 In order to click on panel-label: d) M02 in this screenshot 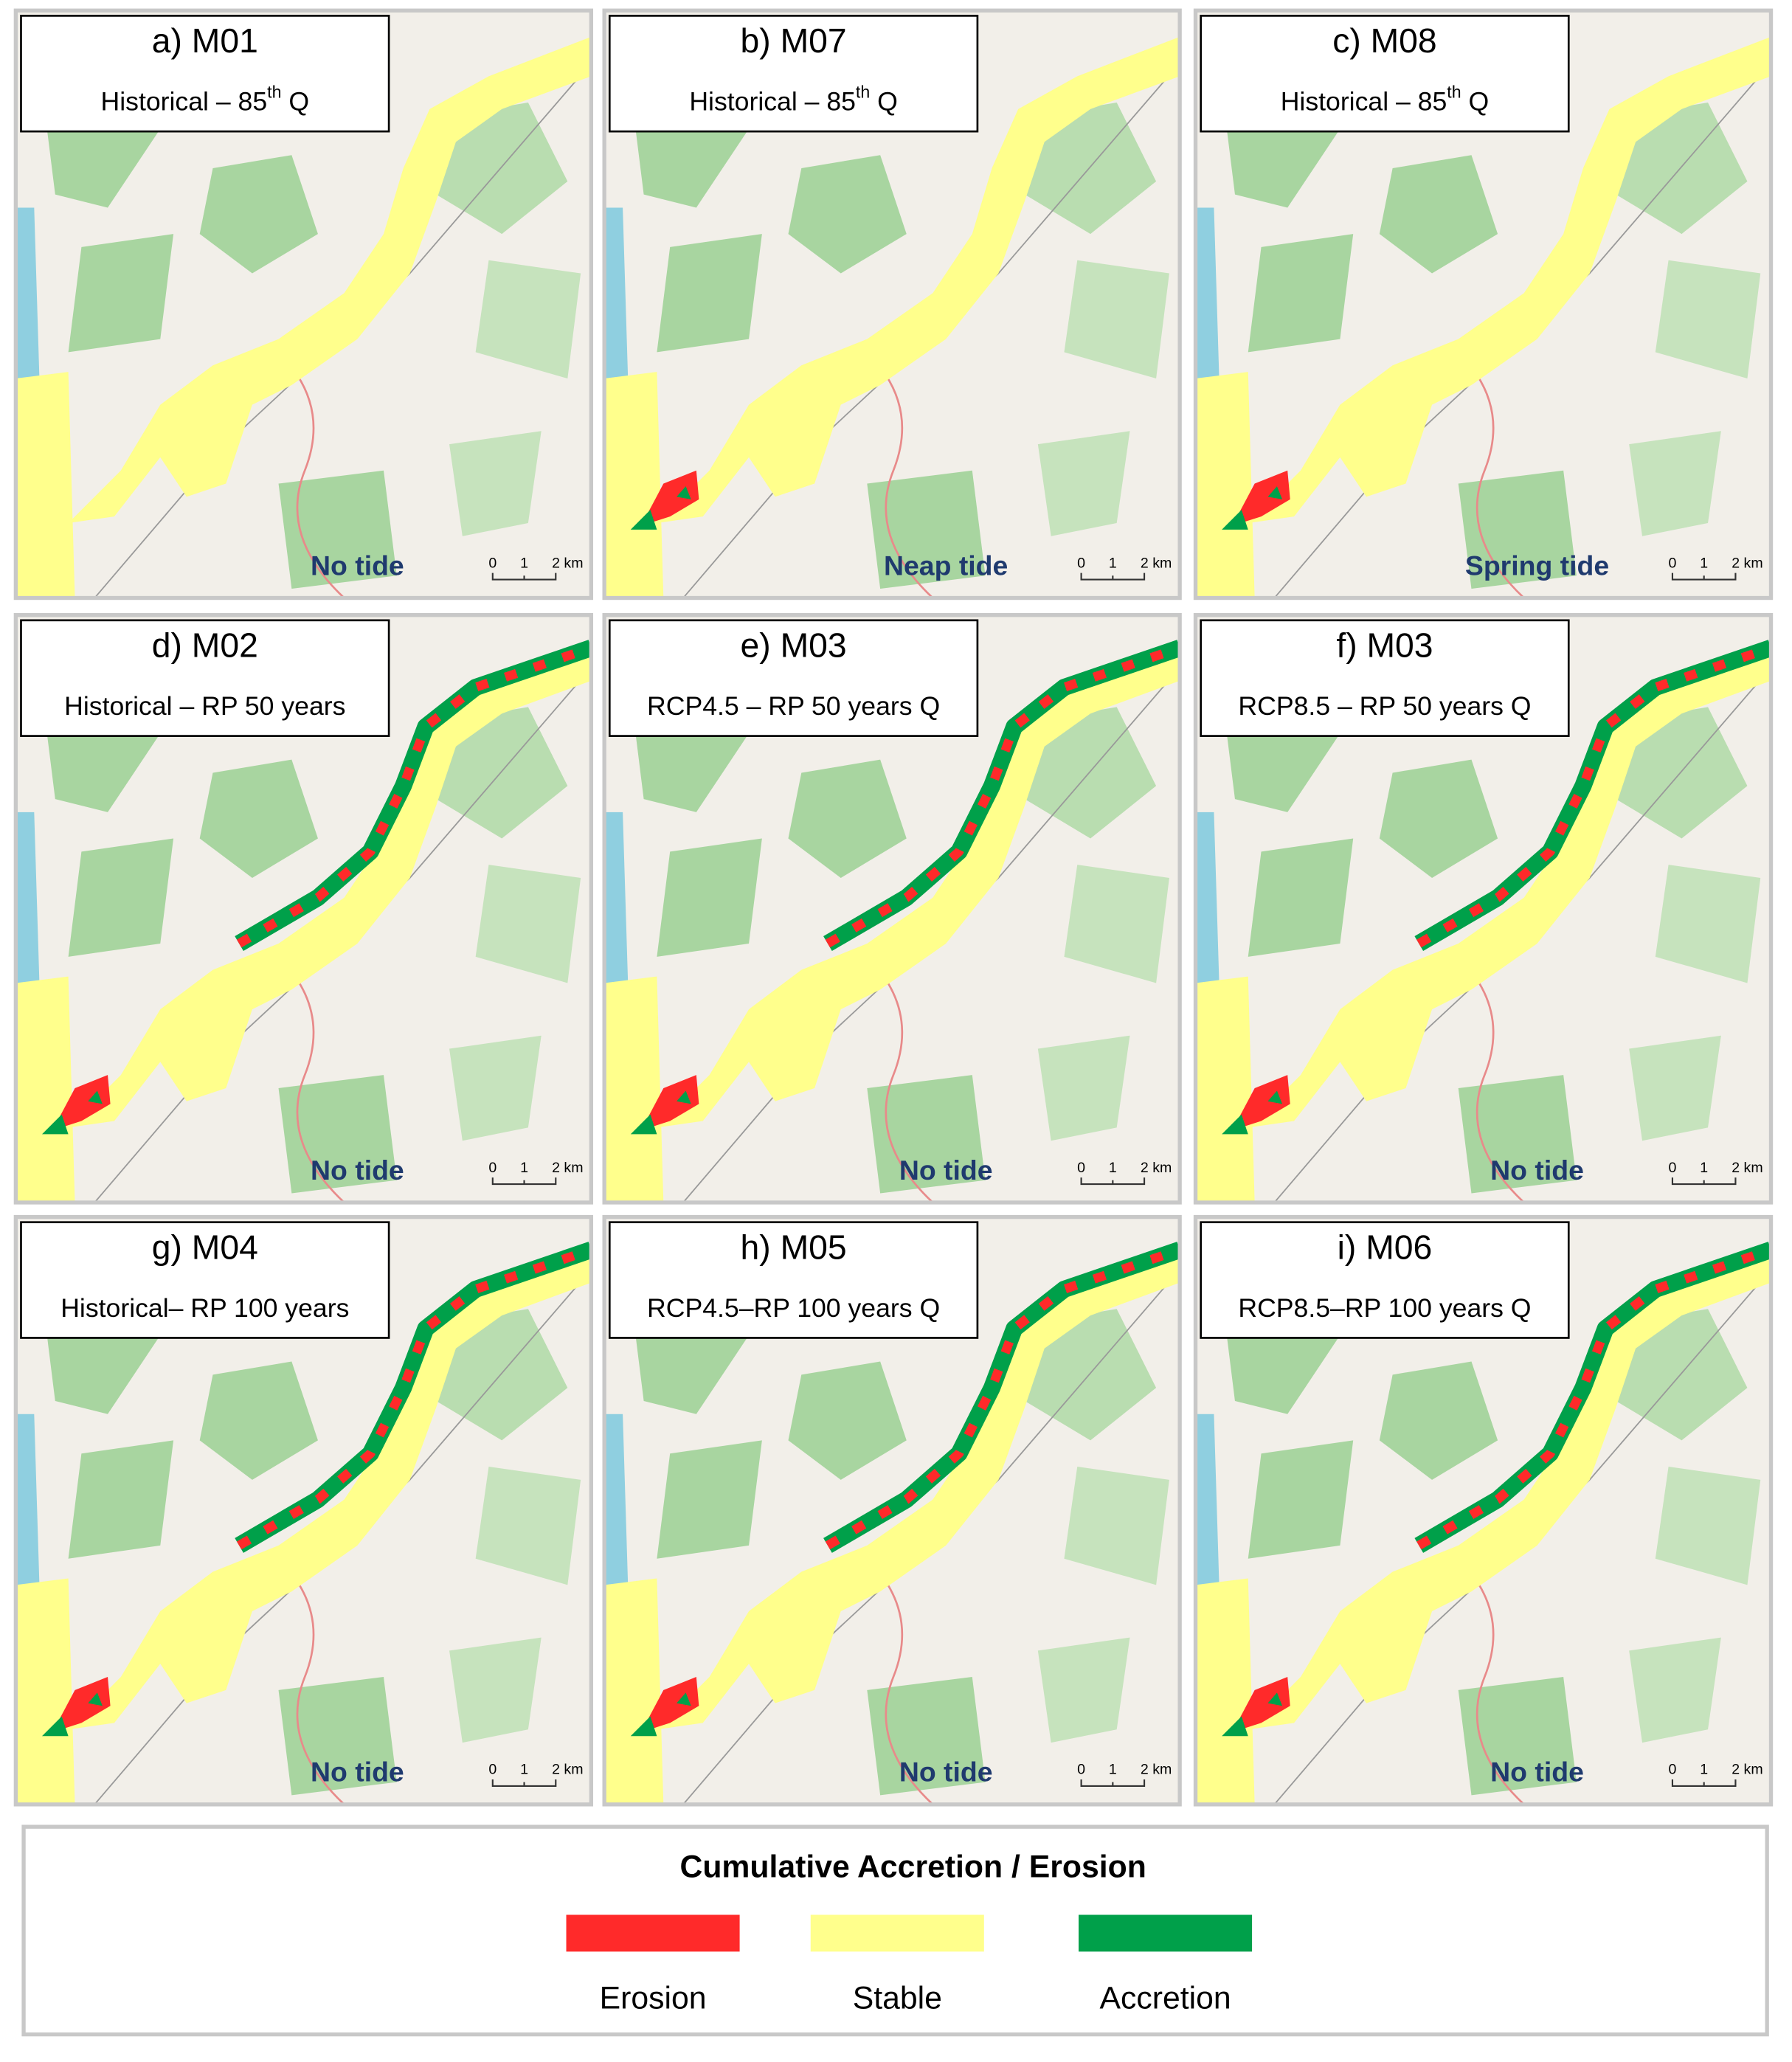, I will do `click(205, 645)`.